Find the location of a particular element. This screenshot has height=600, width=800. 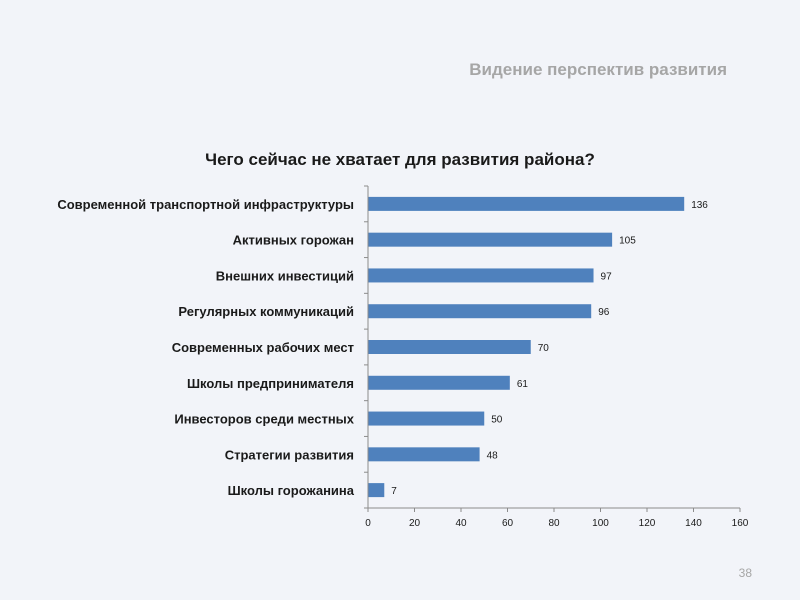

data-label: 50 is located at coordinates (497, 420).